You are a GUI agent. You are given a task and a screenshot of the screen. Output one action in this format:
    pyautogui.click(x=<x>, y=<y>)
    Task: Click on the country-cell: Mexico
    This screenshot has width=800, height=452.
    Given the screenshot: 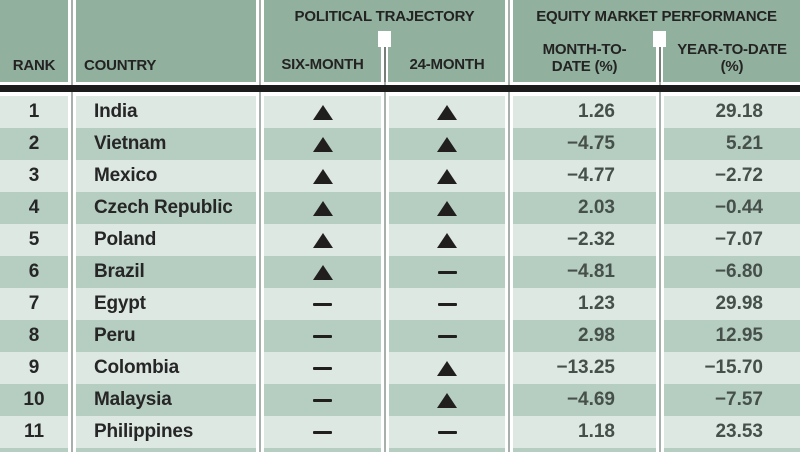 What is the action you would take?
    pyautogui.click(x=166, y=176)
    